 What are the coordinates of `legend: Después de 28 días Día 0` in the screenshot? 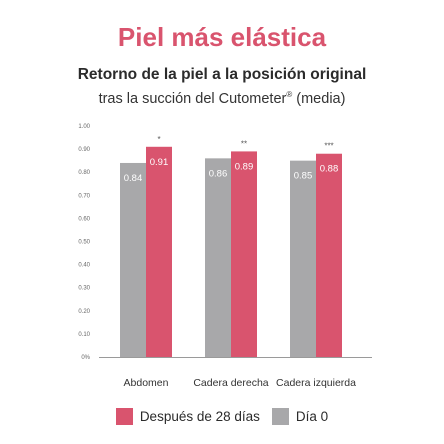 It's located at (222, 416).